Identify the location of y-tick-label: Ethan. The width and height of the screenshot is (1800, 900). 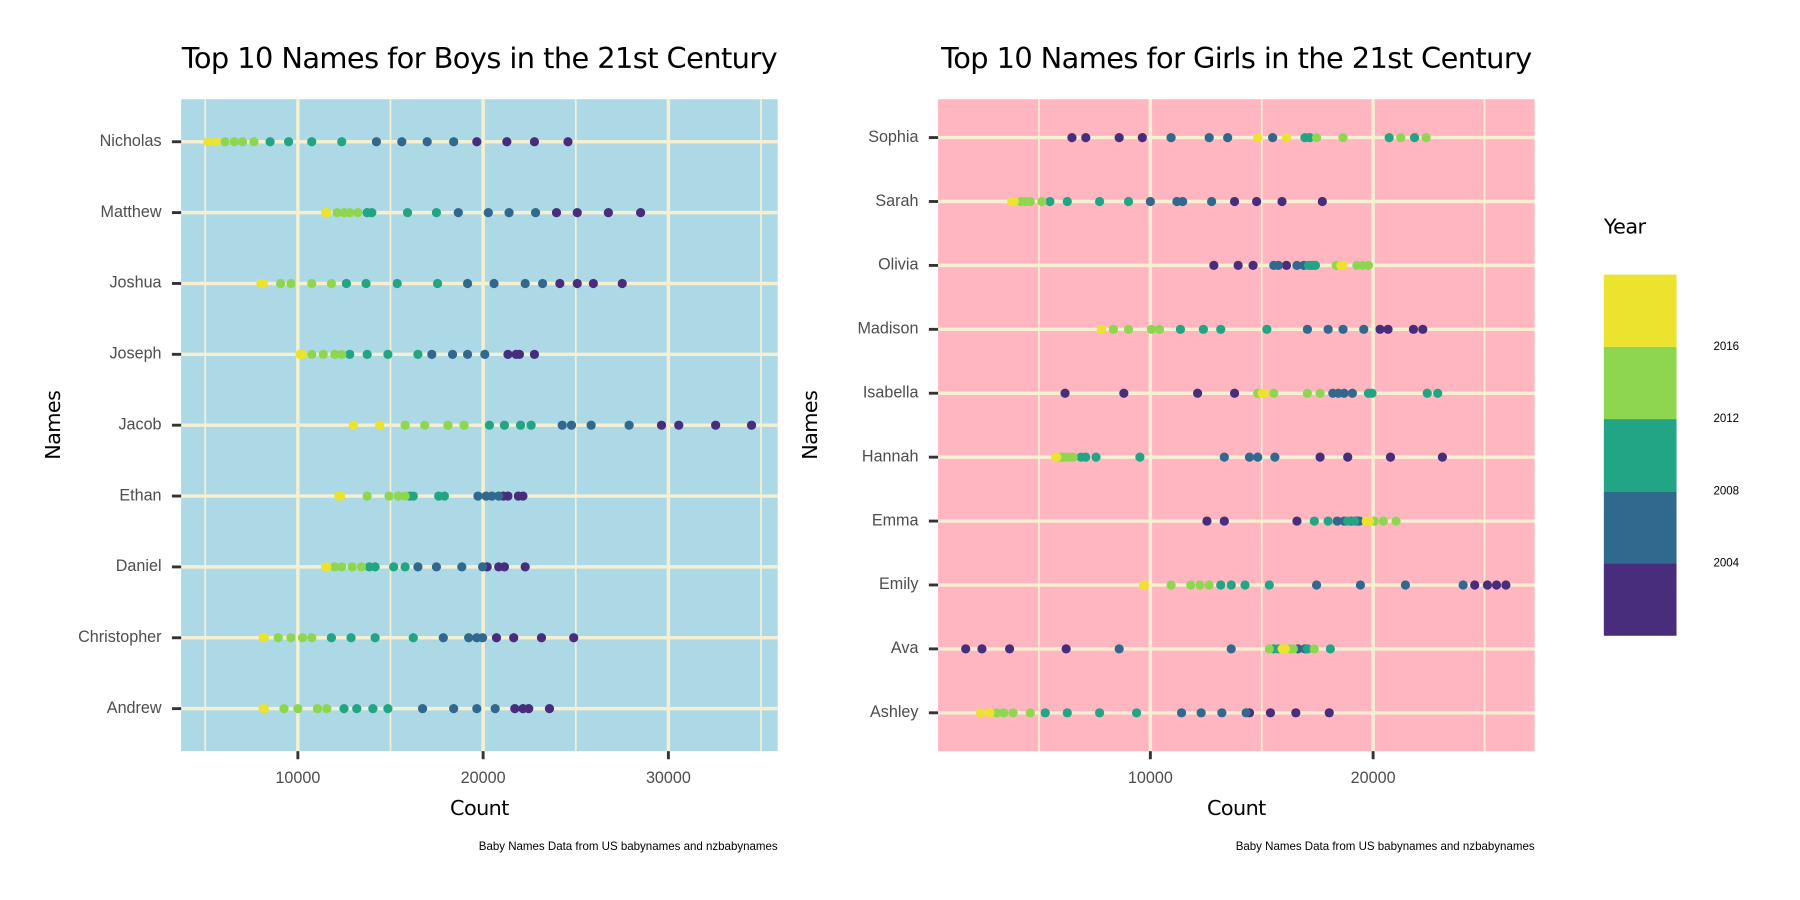
(140, 495).